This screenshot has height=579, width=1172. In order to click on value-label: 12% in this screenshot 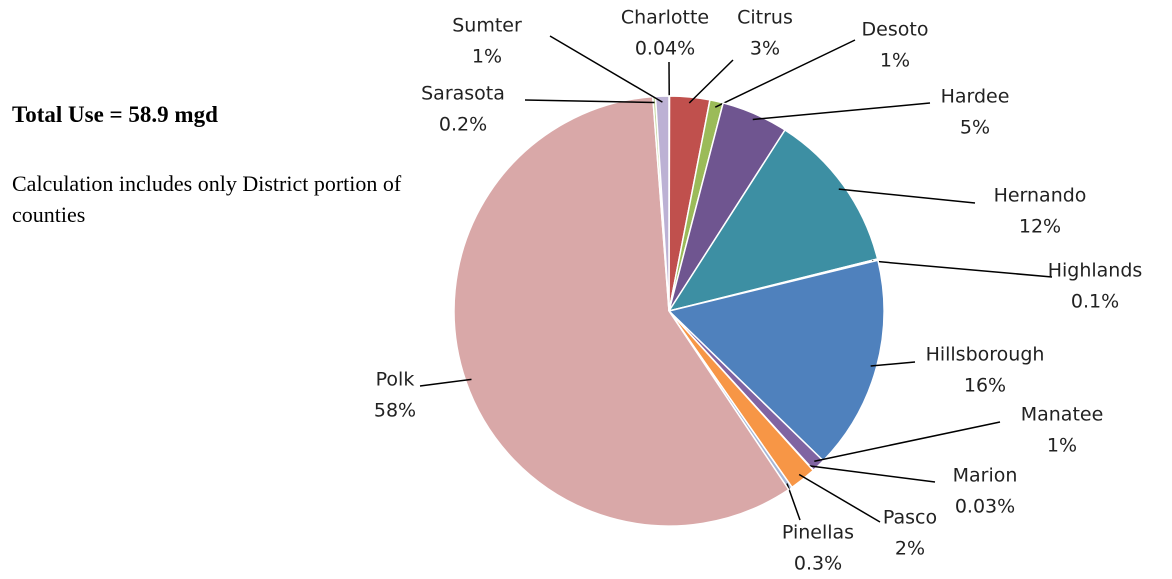, I will do `click(1040, 227)`.